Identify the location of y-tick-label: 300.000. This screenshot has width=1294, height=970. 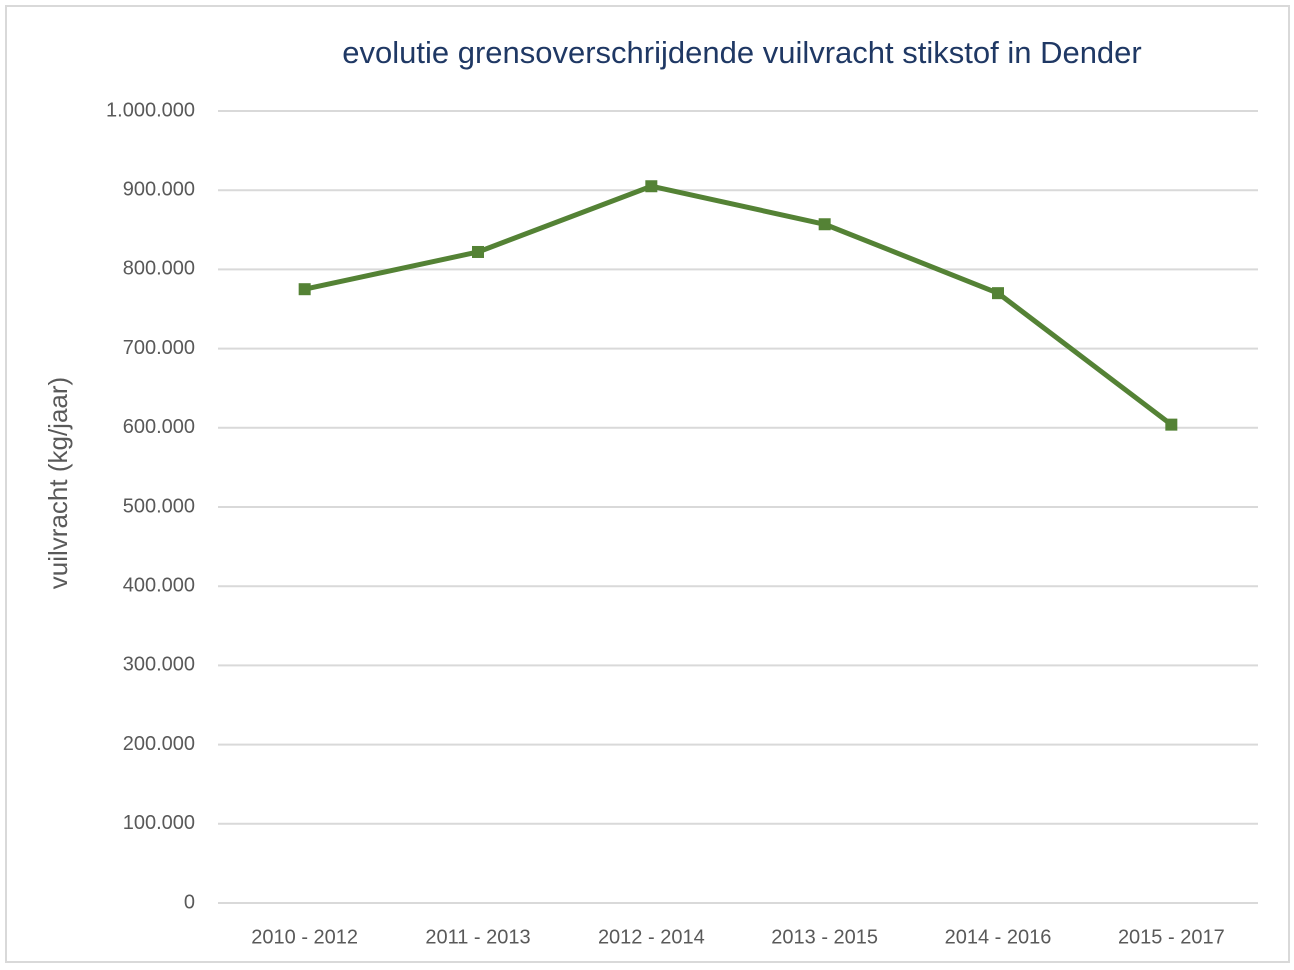
(159, 665).